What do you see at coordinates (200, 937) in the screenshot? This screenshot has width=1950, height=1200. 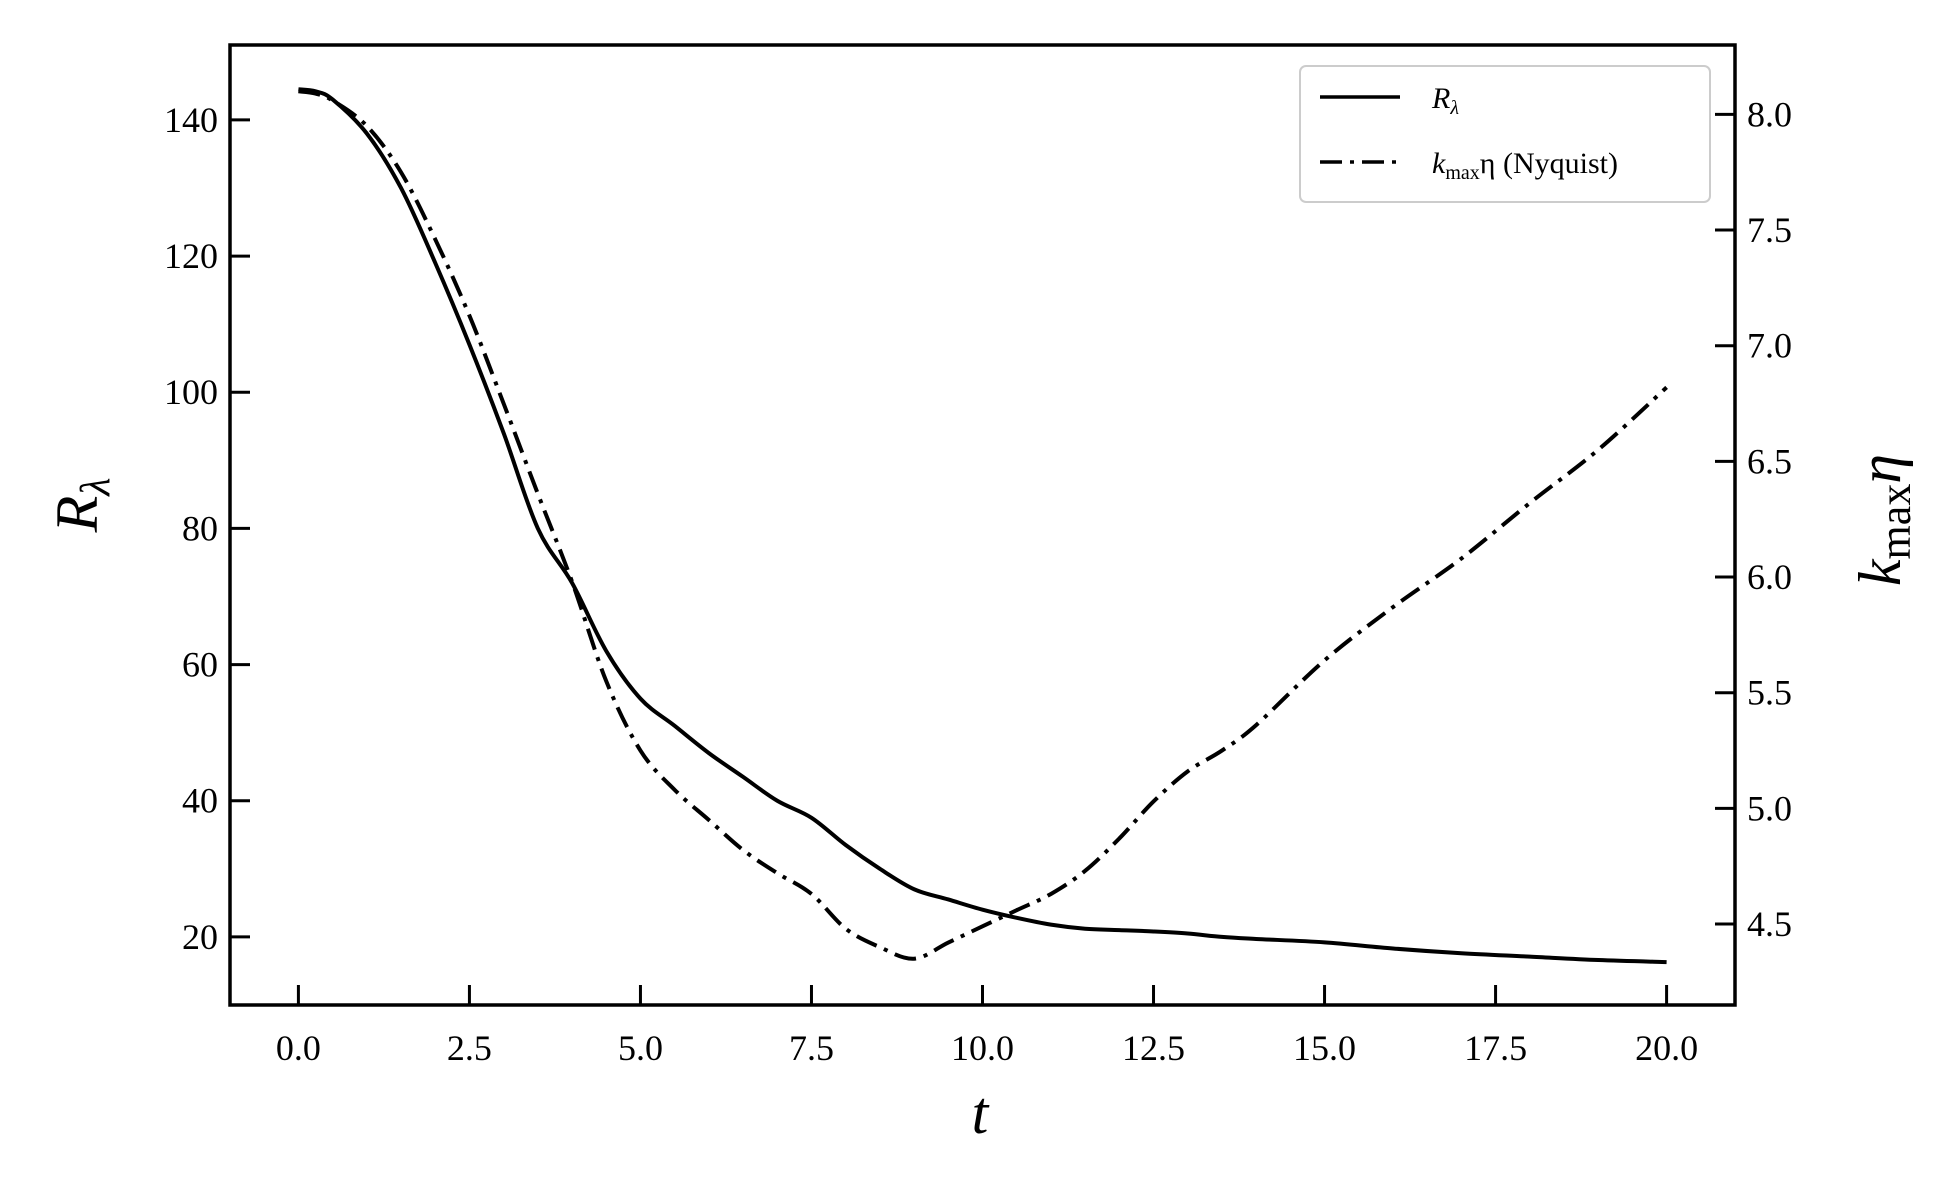 I see `y-left-tick-label: 20` at bounding box center [200, 937].